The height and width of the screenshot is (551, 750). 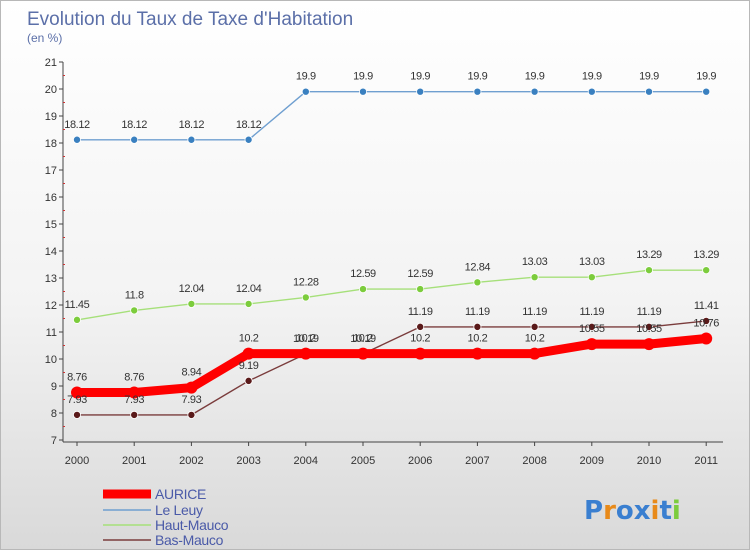 I want to click on series-line-aurice, so click(x=391, y=365).